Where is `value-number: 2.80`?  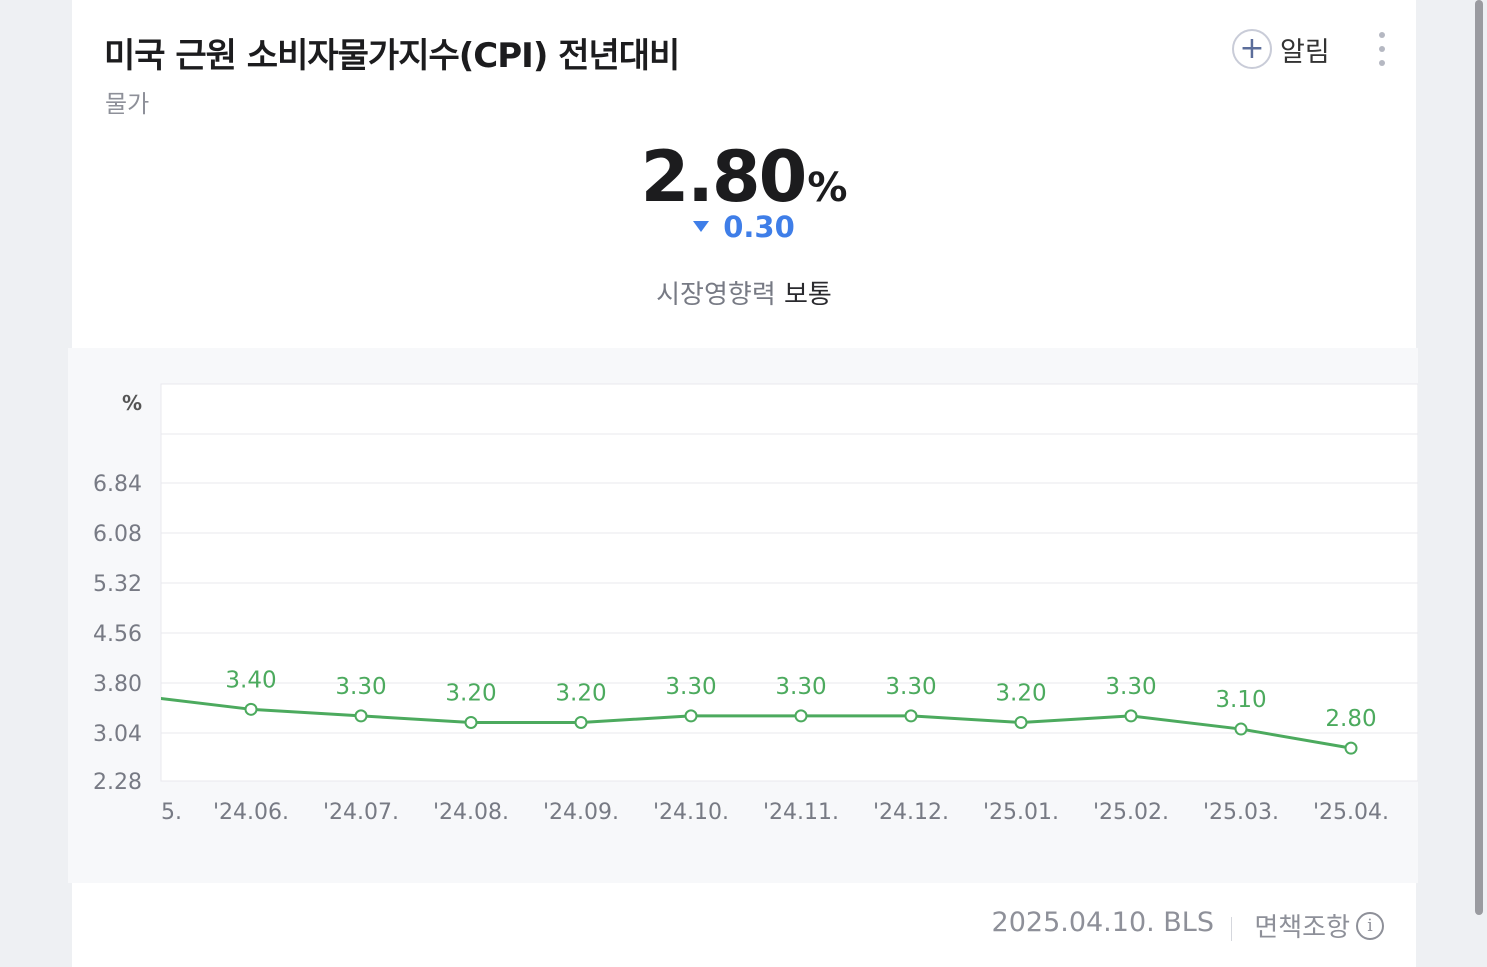
value-number: 2.80 is located at coordinates (724, 177).